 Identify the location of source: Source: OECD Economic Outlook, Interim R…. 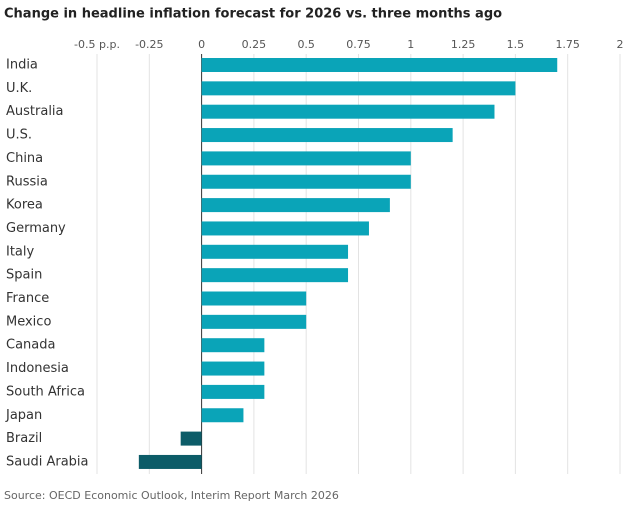
(171, 495).